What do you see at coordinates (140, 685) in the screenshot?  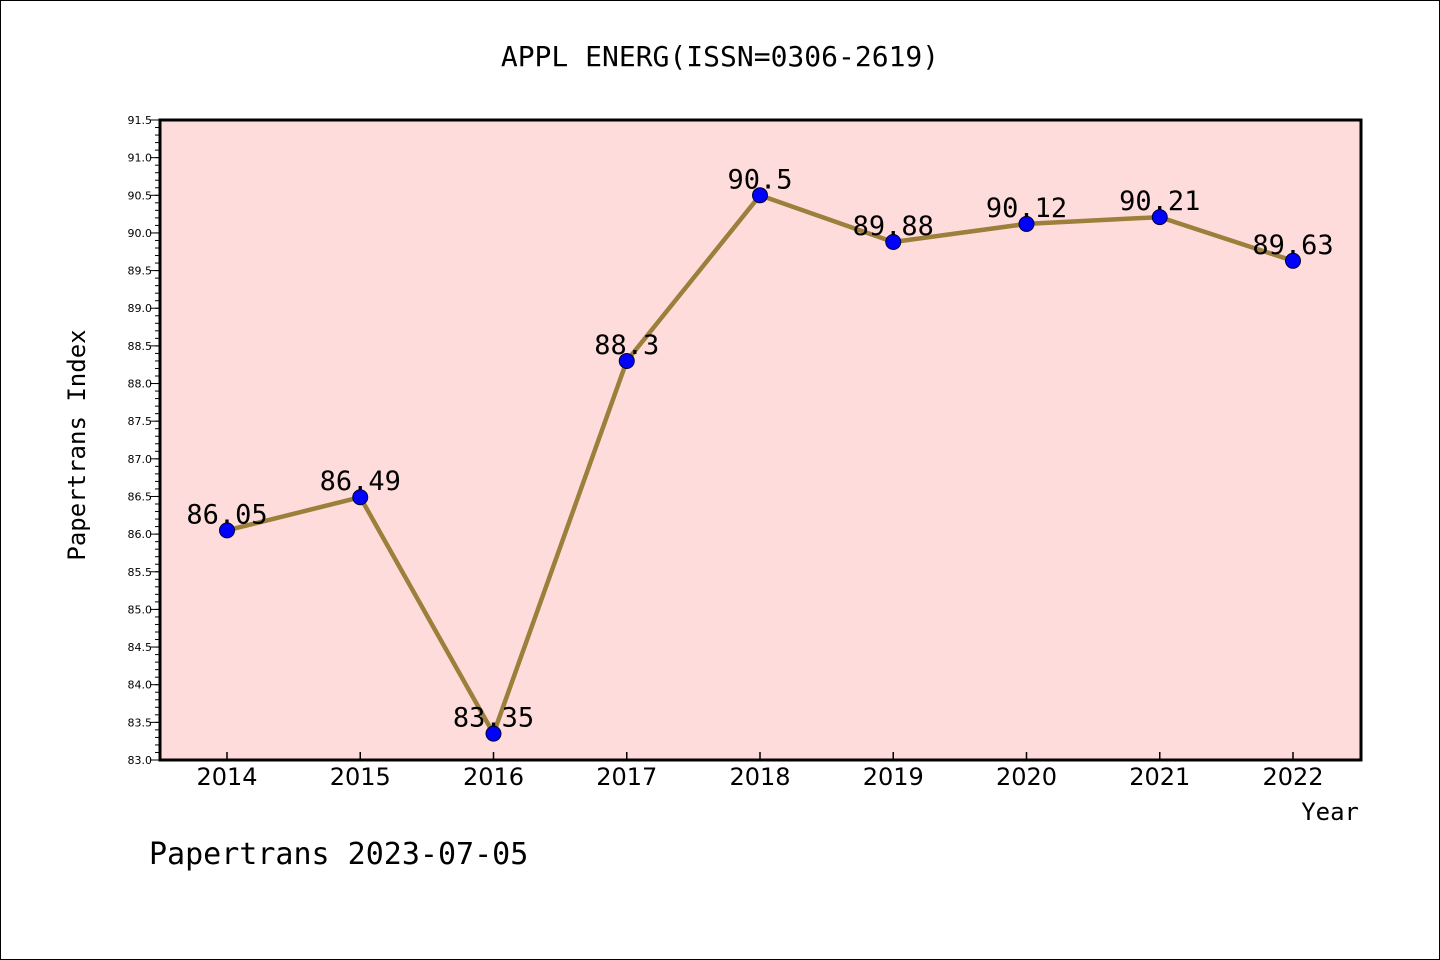 I see `y-tick-label: 84.0` at bounding box center [140, 685].